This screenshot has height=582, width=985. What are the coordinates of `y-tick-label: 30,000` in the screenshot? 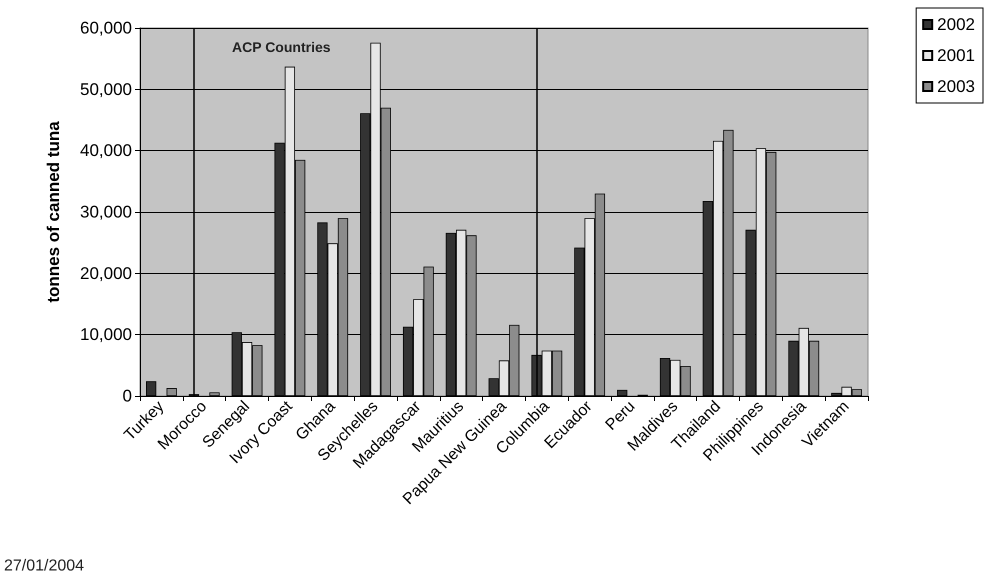 It's located at (106, 212).